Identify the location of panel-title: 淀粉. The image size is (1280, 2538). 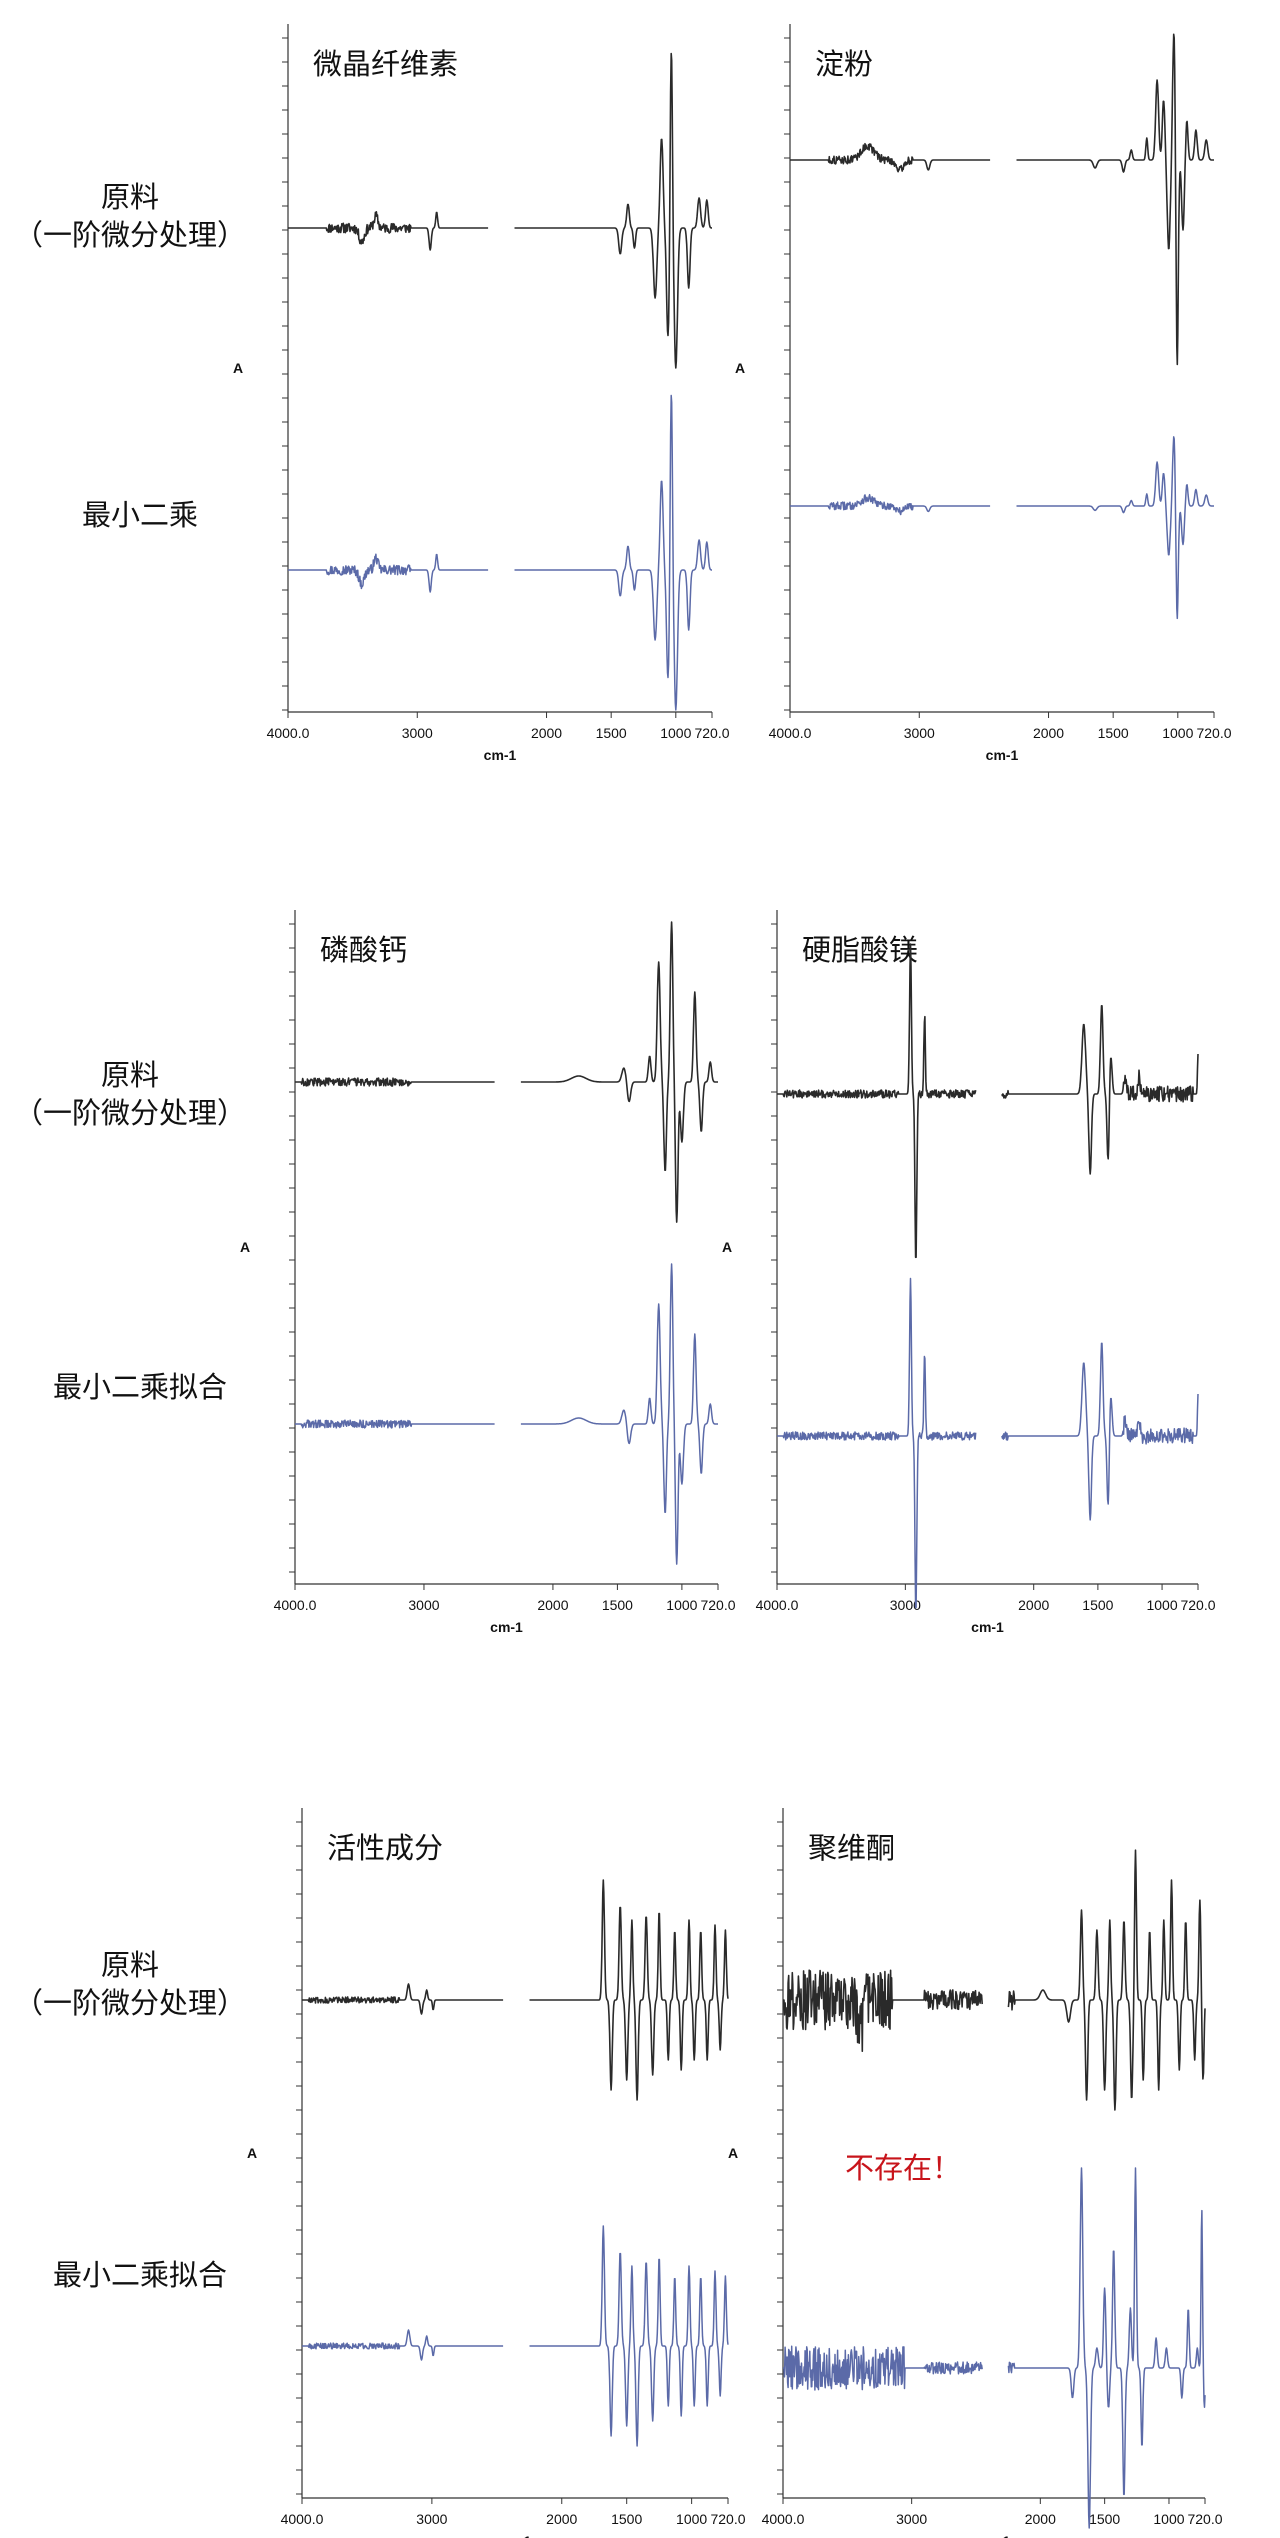
(844, 64).